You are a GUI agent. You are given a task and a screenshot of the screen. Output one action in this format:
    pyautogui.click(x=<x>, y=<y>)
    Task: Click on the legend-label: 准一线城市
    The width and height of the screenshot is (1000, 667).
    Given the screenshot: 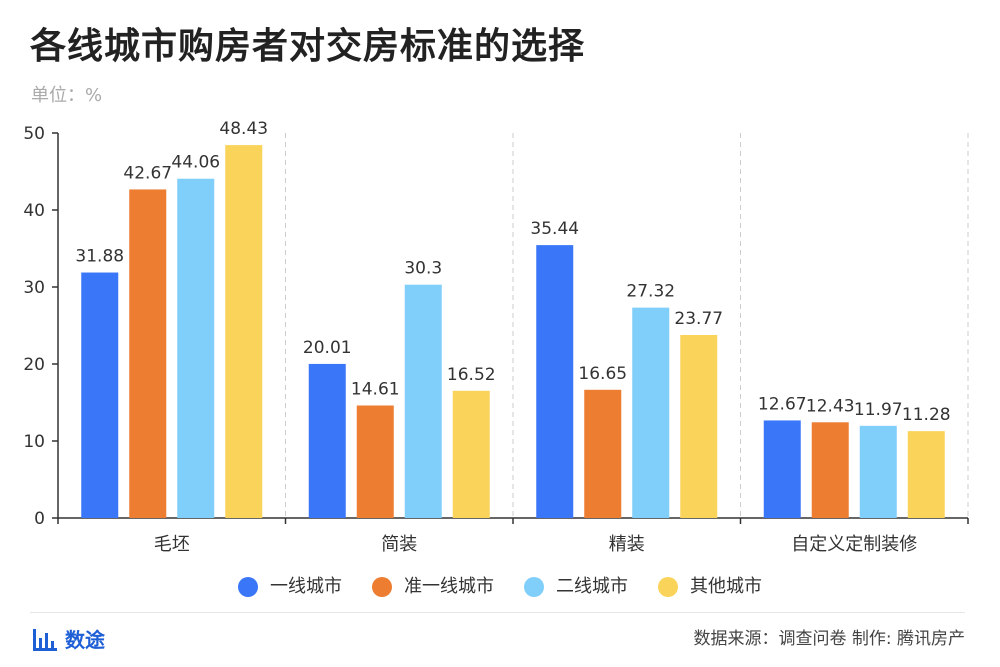 What is the action you would take?
    pyautogui.click(x=449, y=586)
    